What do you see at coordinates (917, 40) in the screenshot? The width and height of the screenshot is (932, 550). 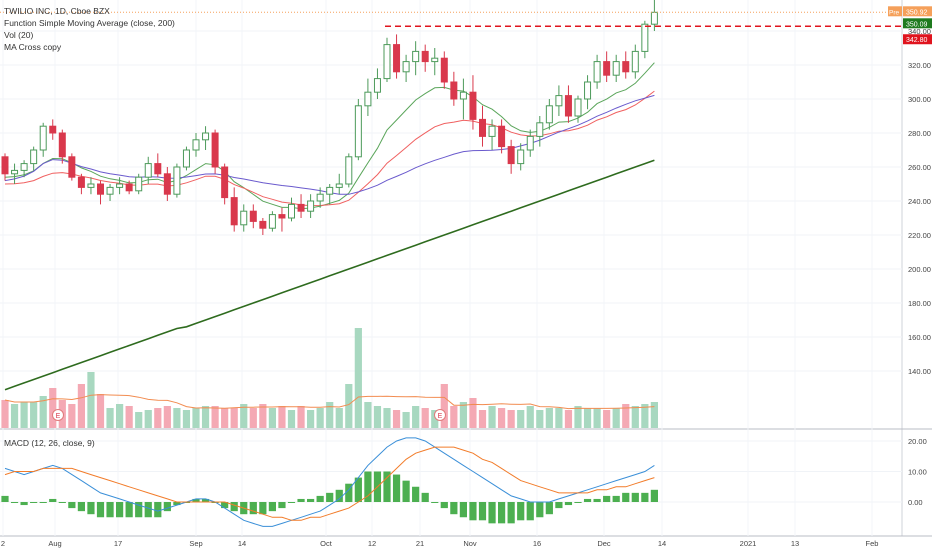 I see `price-tag-red: 342.80` at bounding box center [917, 40].